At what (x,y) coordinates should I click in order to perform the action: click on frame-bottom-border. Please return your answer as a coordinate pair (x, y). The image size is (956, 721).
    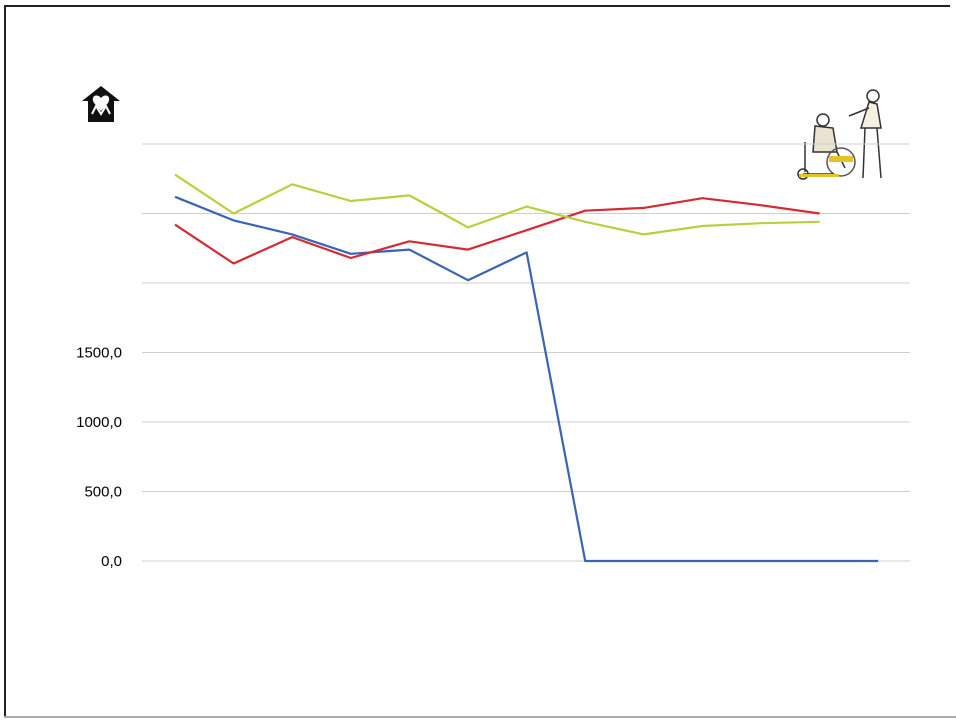
    Looking at the image, I should click on (480, 717).